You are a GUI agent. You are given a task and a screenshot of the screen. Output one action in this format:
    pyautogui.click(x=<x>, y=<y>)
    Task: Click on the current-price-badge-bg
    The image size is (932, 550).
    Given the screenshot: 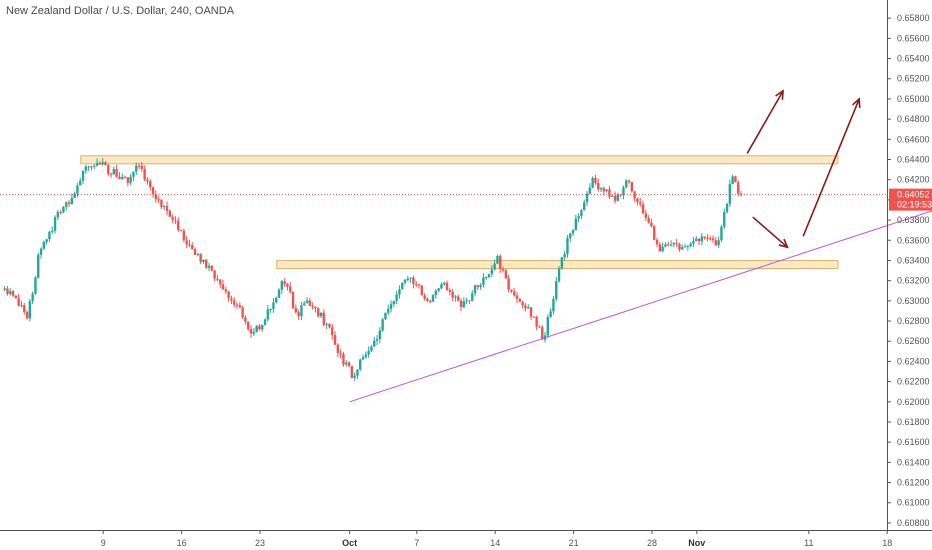 What is the action you would take?
    pyautogui.click(x=910, y=199)
    